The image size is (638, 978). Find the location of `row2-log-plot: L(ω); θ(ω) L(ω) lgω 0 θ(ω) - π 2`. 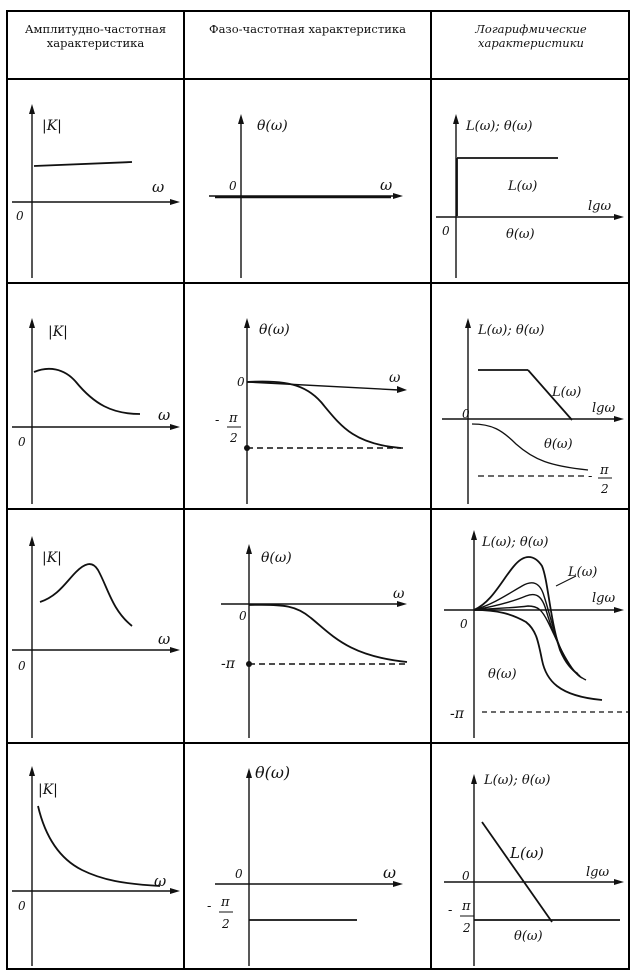

row2-log-plot: L(ω); θ(ω) L(ω) lgω 0 θ(ω) - π 2 is located at coordinates (533, 411).